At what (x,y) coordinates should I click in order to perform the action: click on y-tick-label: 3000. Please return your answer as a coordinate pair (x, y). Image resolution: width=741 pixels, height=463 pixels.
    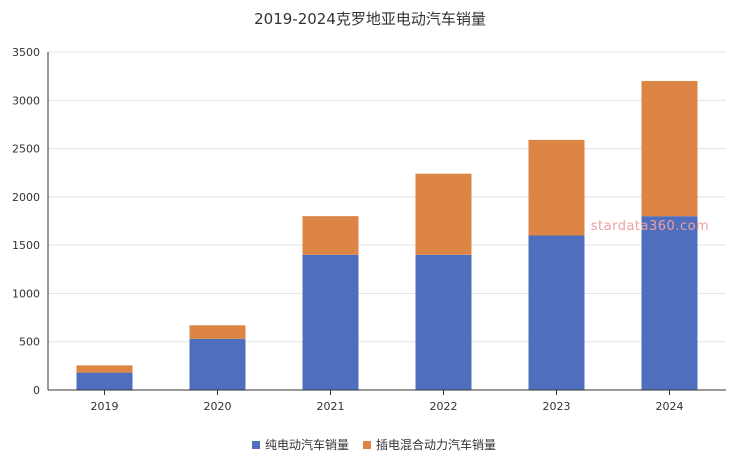
    Looking at the image, I should click on (26, 100).